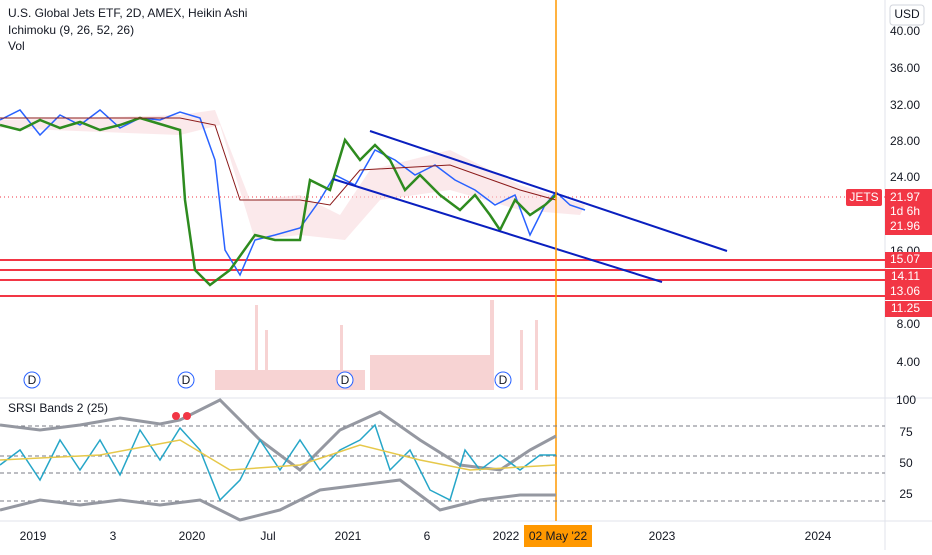  Describe the element at coordinates (818, 536) in the screenshot. I see `time-axis-label: 2024` at that location.